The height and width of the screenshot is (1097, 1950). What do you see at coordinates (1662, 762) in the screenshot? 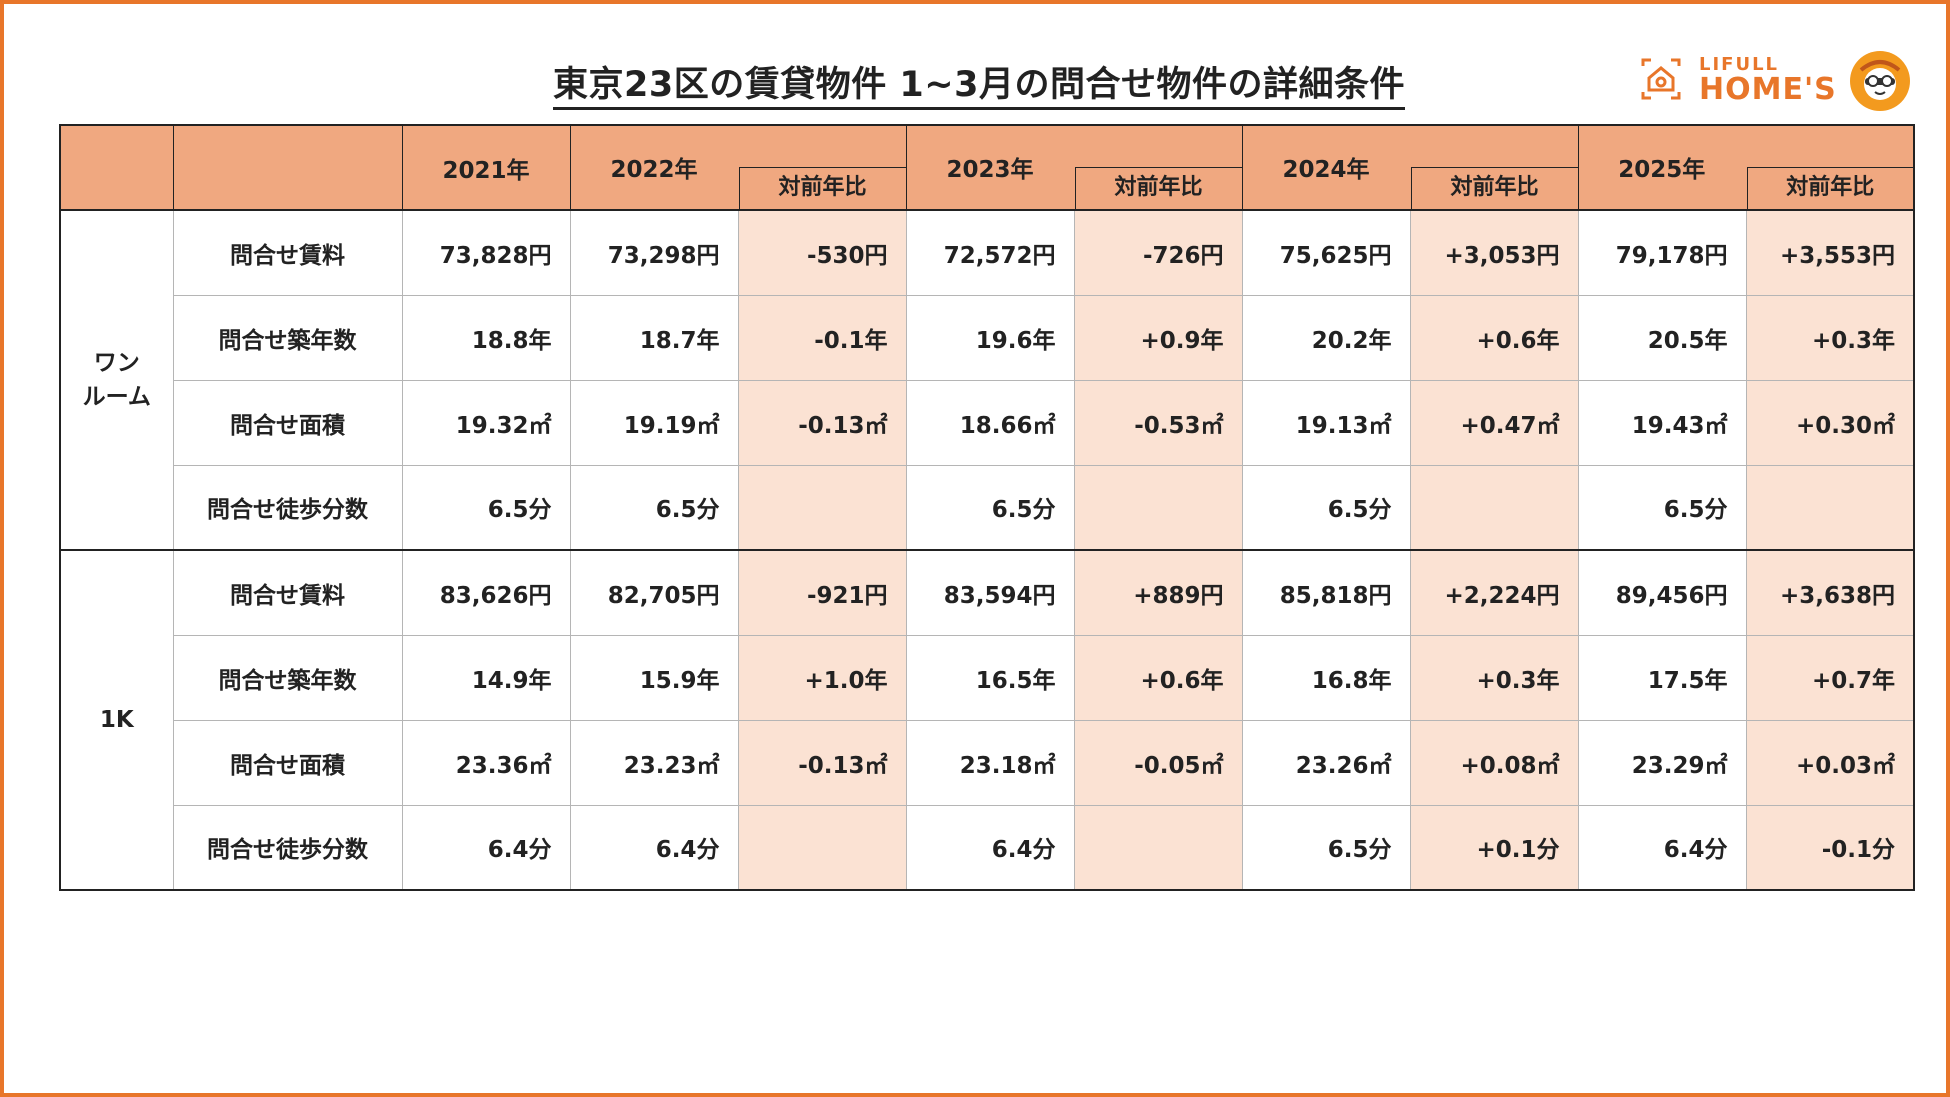
I see `value-cell: 23.29㎡` at bounding box center [1662, 762].